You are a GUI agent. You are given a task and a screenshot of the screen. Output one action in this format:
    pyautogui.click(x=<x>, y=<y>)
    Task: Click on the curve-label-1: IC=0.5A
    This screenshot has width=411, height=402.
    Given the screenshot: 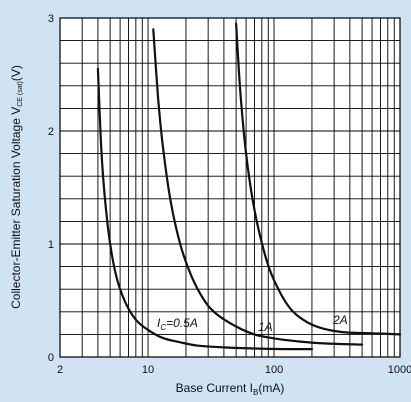 What is the action you would take?
    pyautogui.click(x=177, y=324)
    